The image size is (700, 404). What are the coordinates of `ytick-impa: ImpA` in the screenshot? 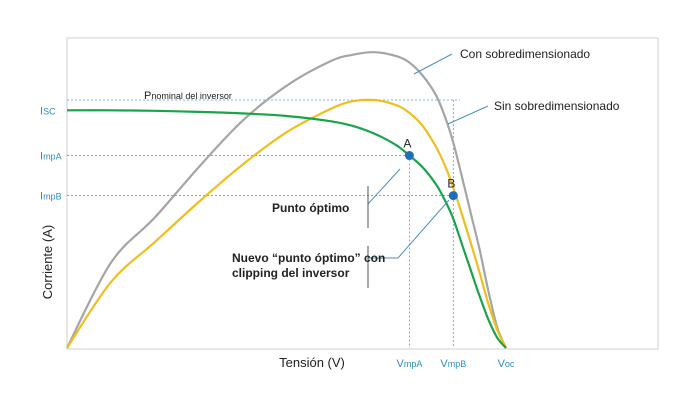 It's located at (51, 157).